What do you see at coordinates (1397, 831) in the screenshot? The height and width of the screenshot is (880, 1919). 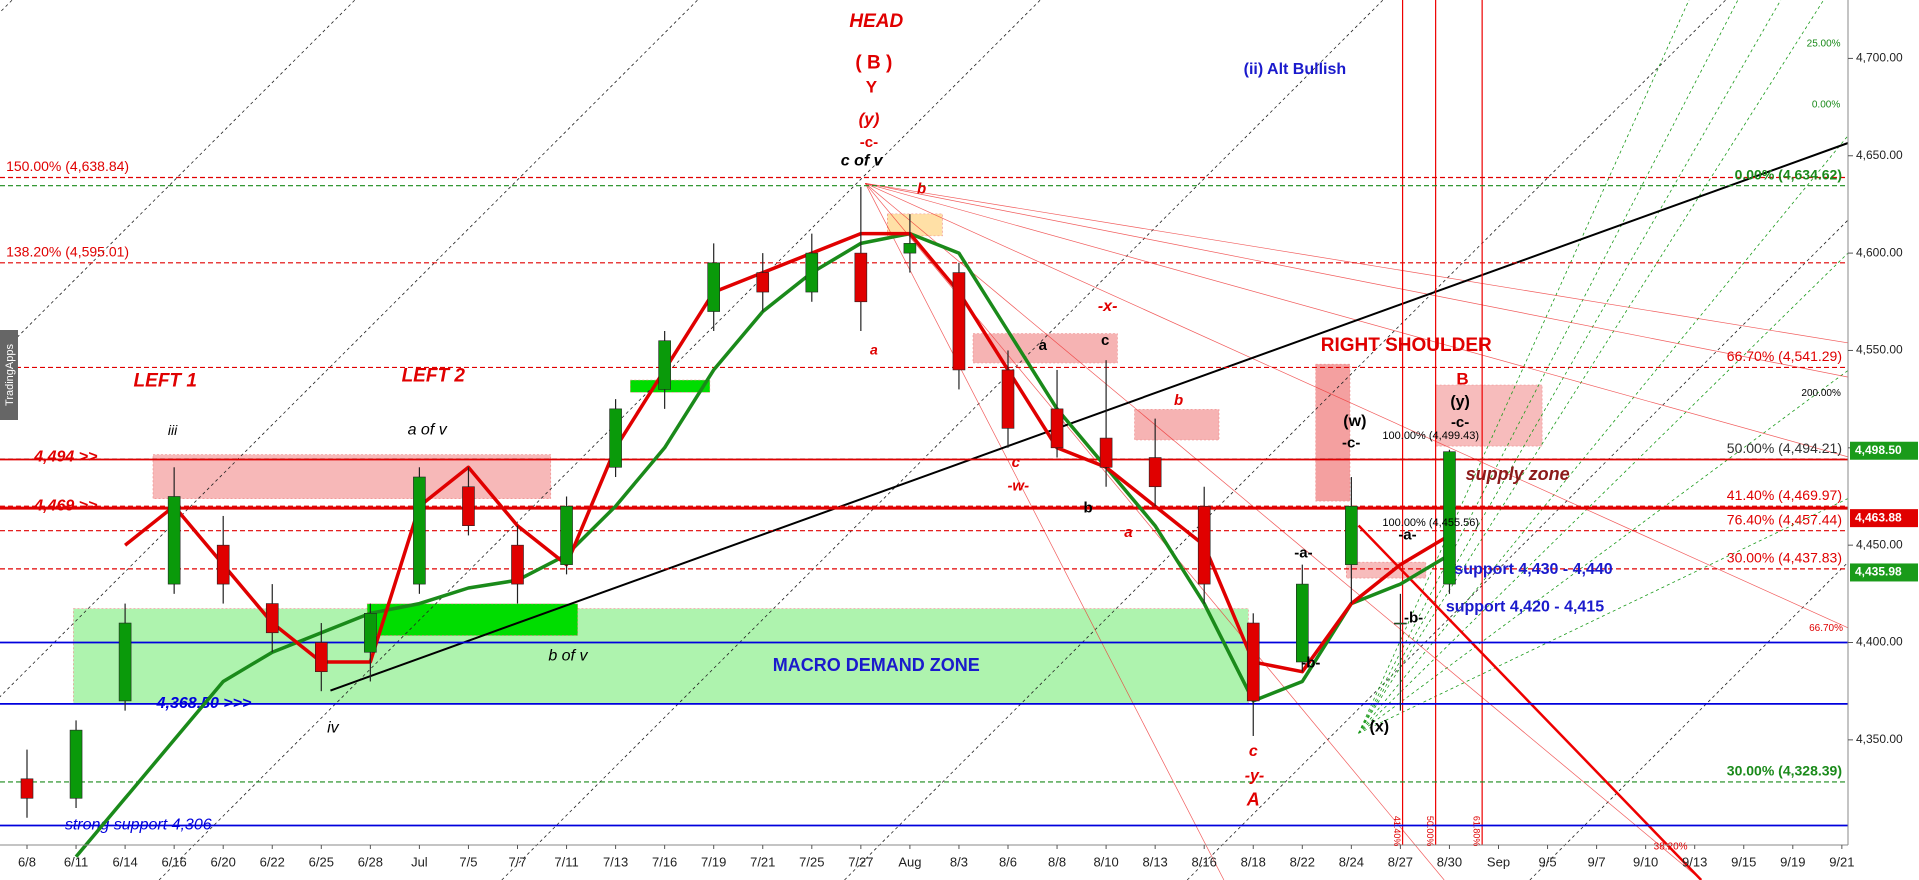 I see `annotation: 41.40%` at bounding box center [1397, 831].